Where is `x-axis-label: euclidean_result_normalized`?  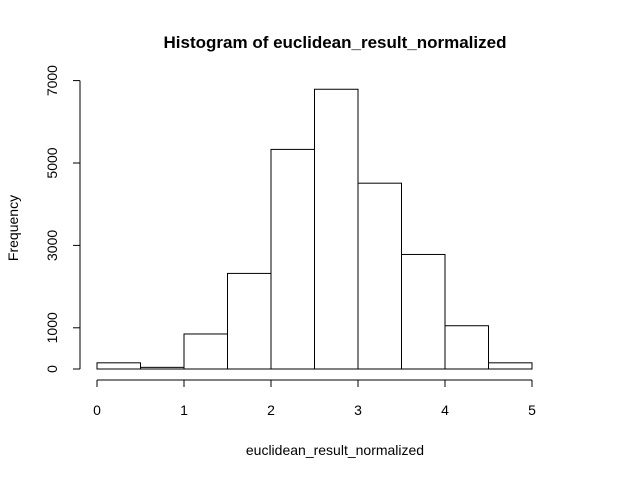 x-axis-label: euclidean_result_normalized is located at coordinates (335, 450).